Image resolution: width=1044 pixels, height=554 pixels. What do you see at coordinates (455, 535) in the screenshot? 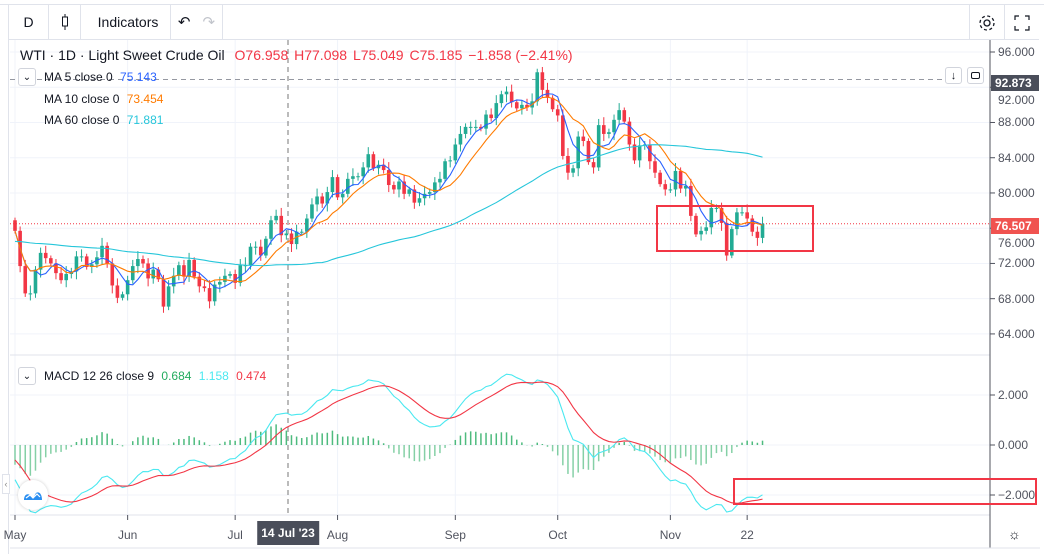
I see `time-tick-label: Sep` at bounding box center [455, 535].